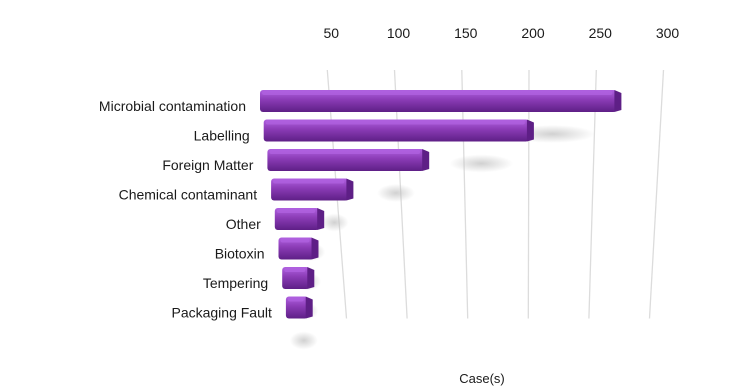 This screenshot has height=392, width=731. Describe the element at coordinates (188, 195) in the screenshot. I see `category-label: Chemical contaminant` at that location.